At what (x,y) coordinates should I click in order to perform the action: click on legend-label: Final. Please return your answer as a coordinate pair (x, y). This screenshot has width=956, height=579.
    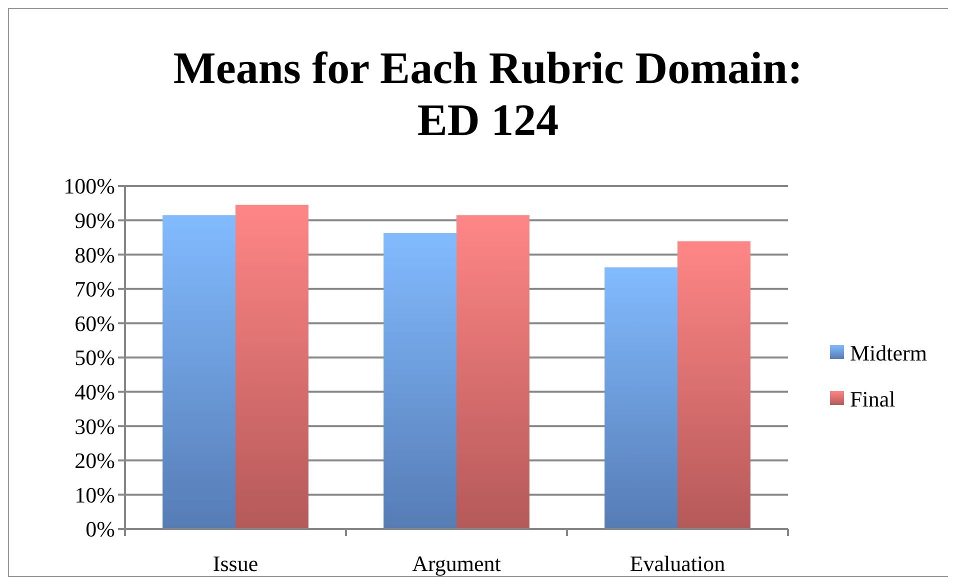
    Looking at the image, I should click on (873, 399).